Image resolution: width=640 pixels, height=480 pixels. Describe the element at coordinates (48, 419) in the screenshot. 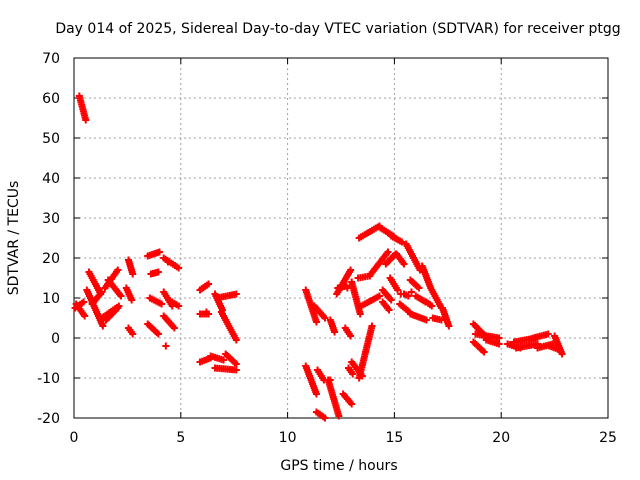

I see `y-tick-label: -20` at that location.